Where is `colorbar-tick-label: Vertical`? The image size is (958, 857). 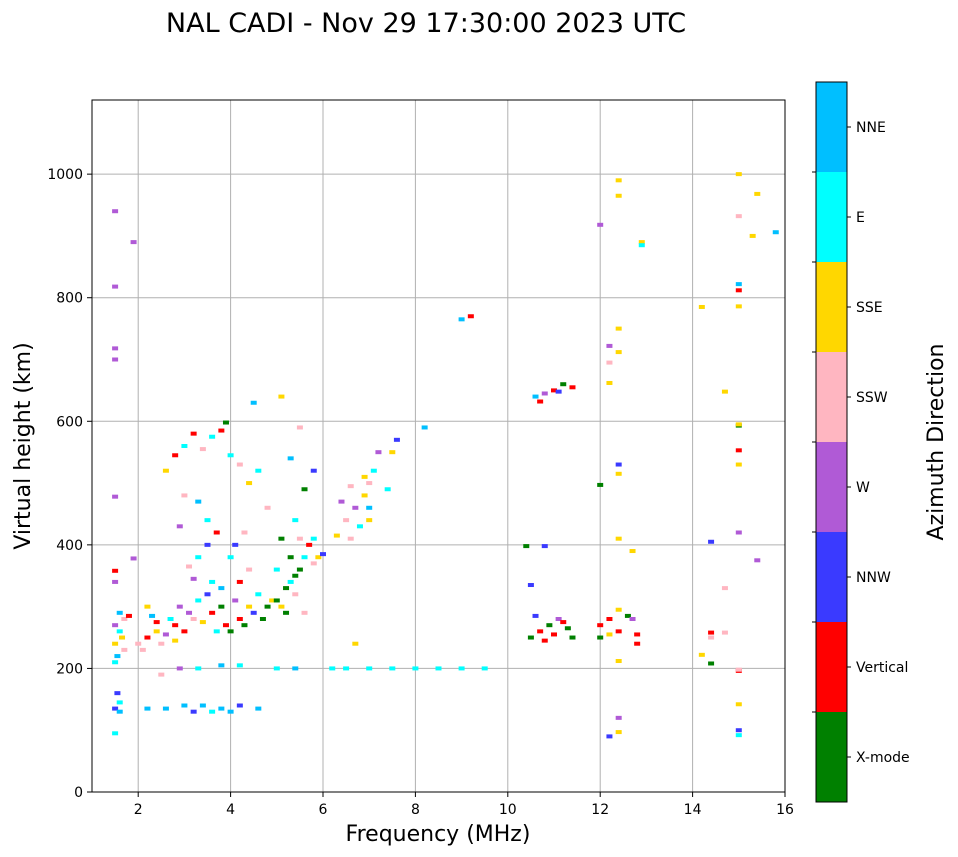
colorbar-tick-label: Vertical is located at coordinates (882, 668).